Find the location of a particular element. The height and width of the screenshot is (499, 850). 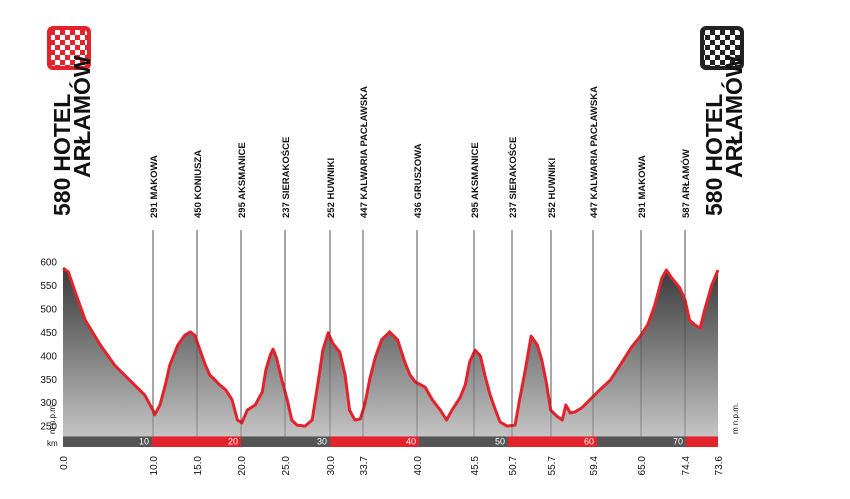

x-tick-label: 10 is located at coordinates (144, 442).